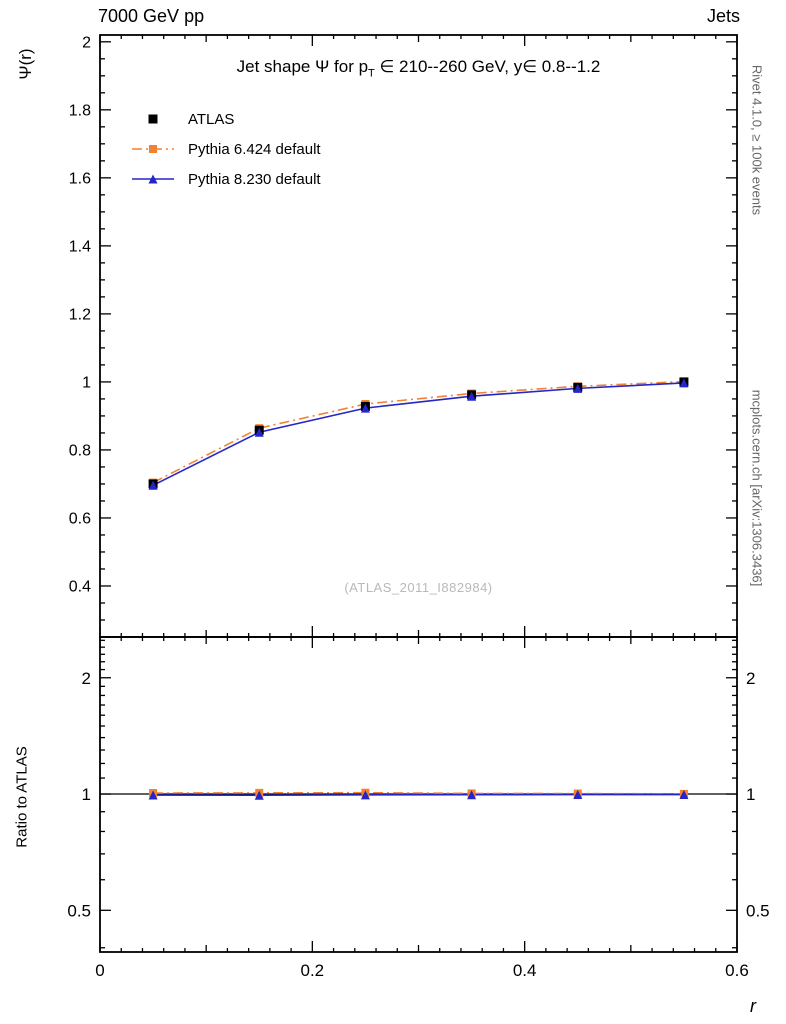 This screenshot has height=1024, width=786. What do you see at coordinates (153, 179) in the screenshot?
I see `pythia8-line-marker-icon` at bounding box center [153, 179].